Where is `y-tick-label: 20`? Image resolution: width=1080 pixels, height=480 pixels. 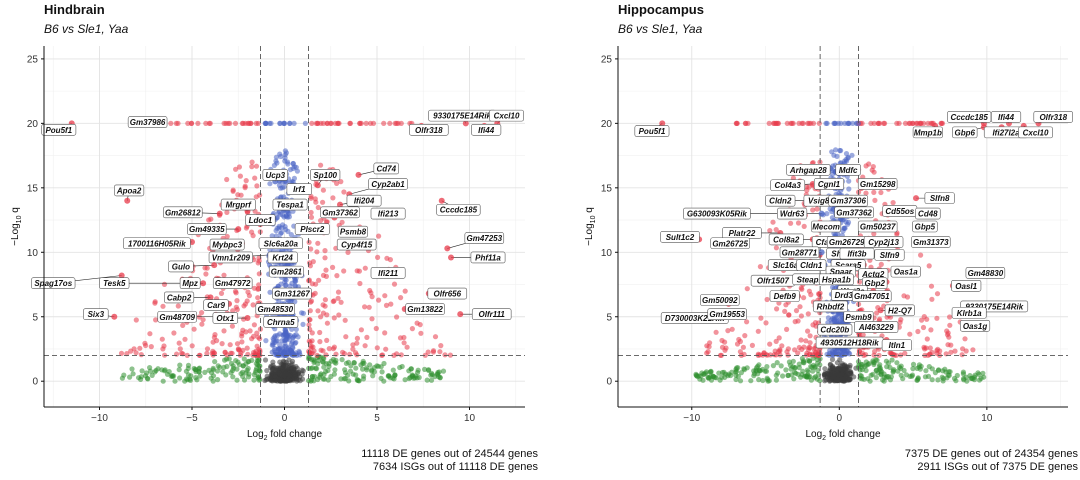
y-tick-label: 20 is located at coordinates (607, 124).